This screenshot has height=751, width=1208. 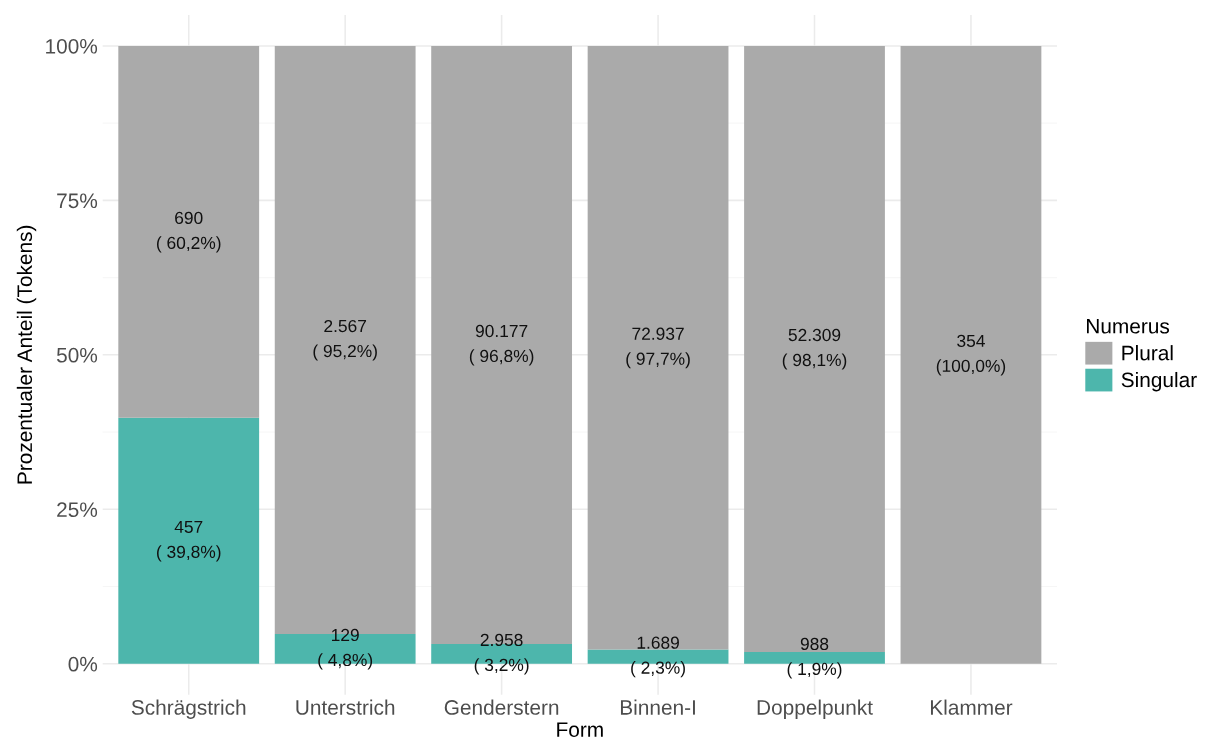 What do you see at coordinates (345, 340) in the screenshot?
I see `data-label: 2.567 ( 95,2%)` at bounding box center [345, 340].